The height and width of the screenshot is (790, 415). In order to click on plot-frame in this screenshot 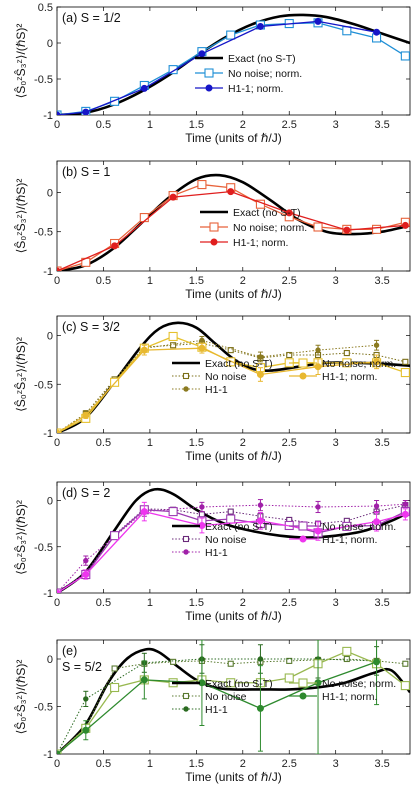, I will do `click(233, 697)`.